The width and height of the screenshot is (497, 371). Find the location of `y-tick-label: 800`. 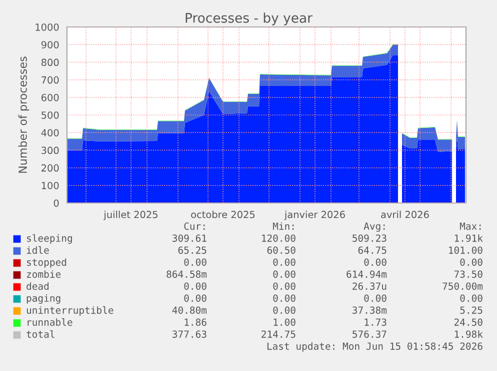

y-tick-label: 800 is located at coordinates (50, 62).